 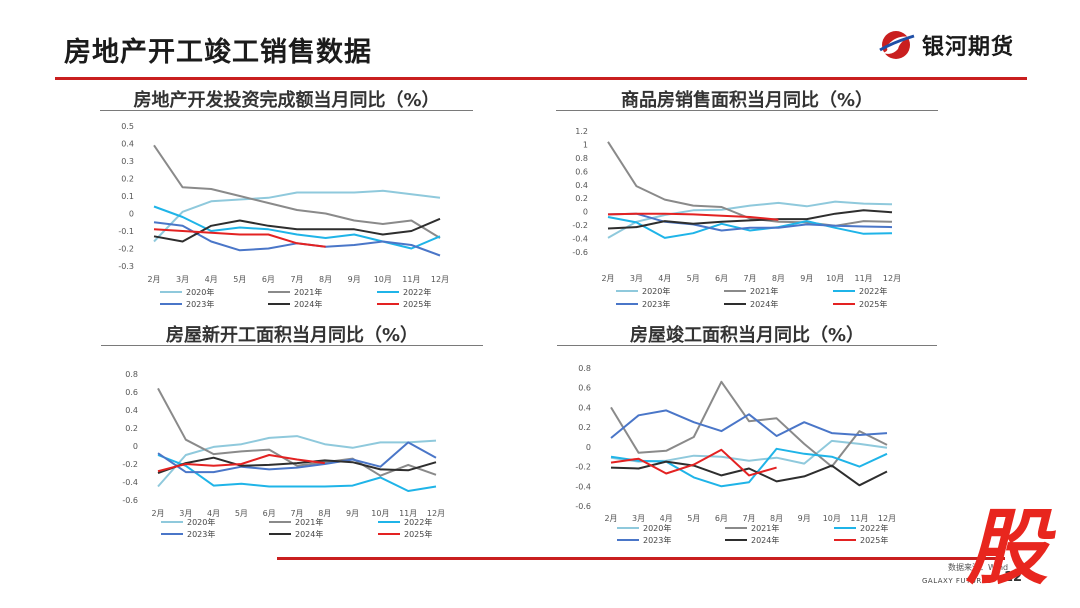 I want to click on y-tick-label: -0.2, so click(x=583, y=467).